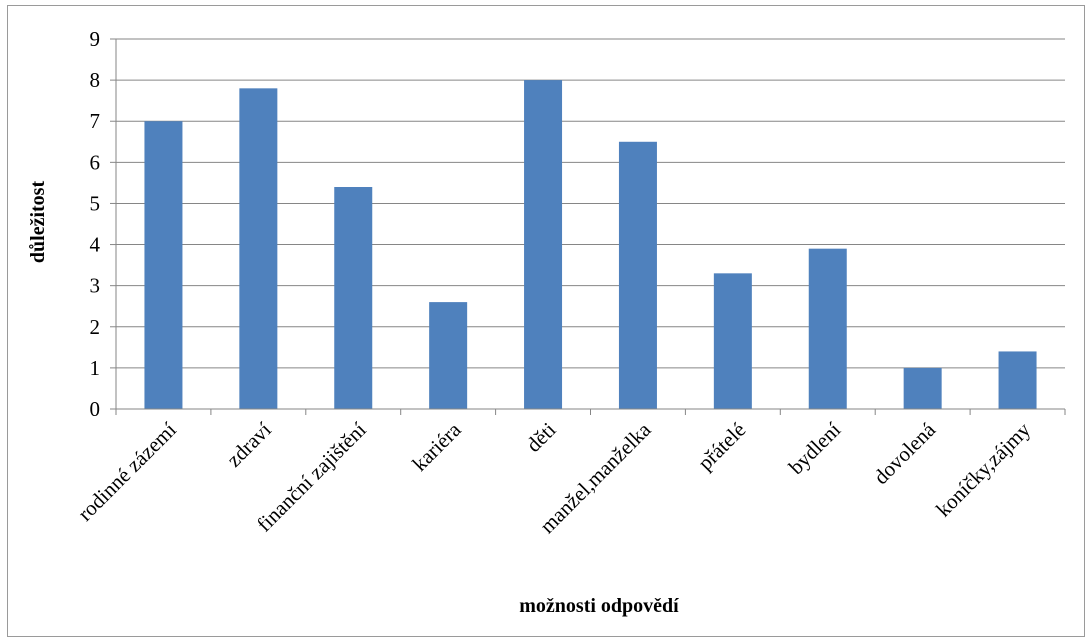 The image size is (1092, 643). I want to click on x-tick-label: koníčky,zájmy, so click(983, 469).